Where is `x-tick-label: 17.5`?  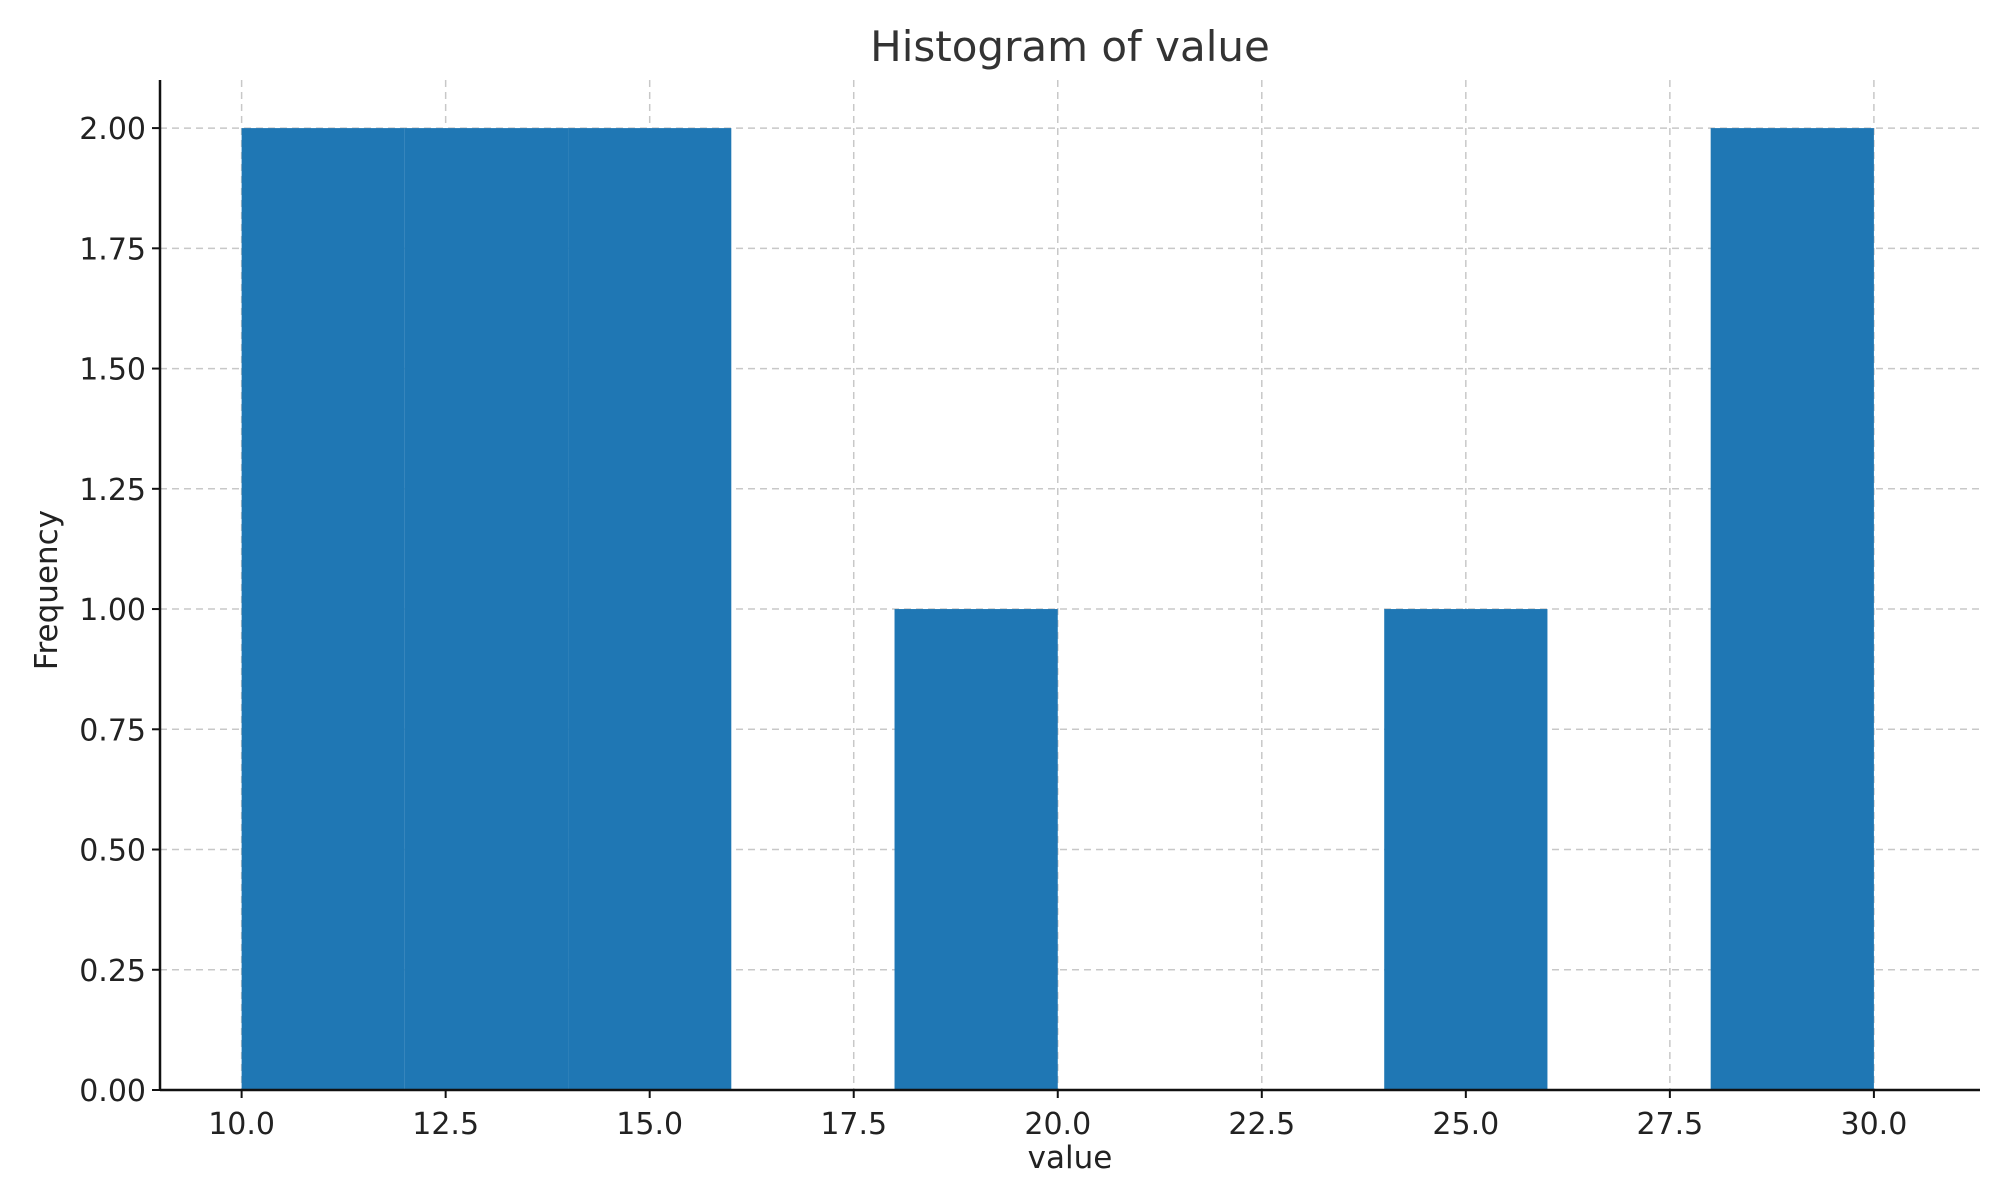 x-tick-label: 17.5 is located at coordinates (853, 1124).